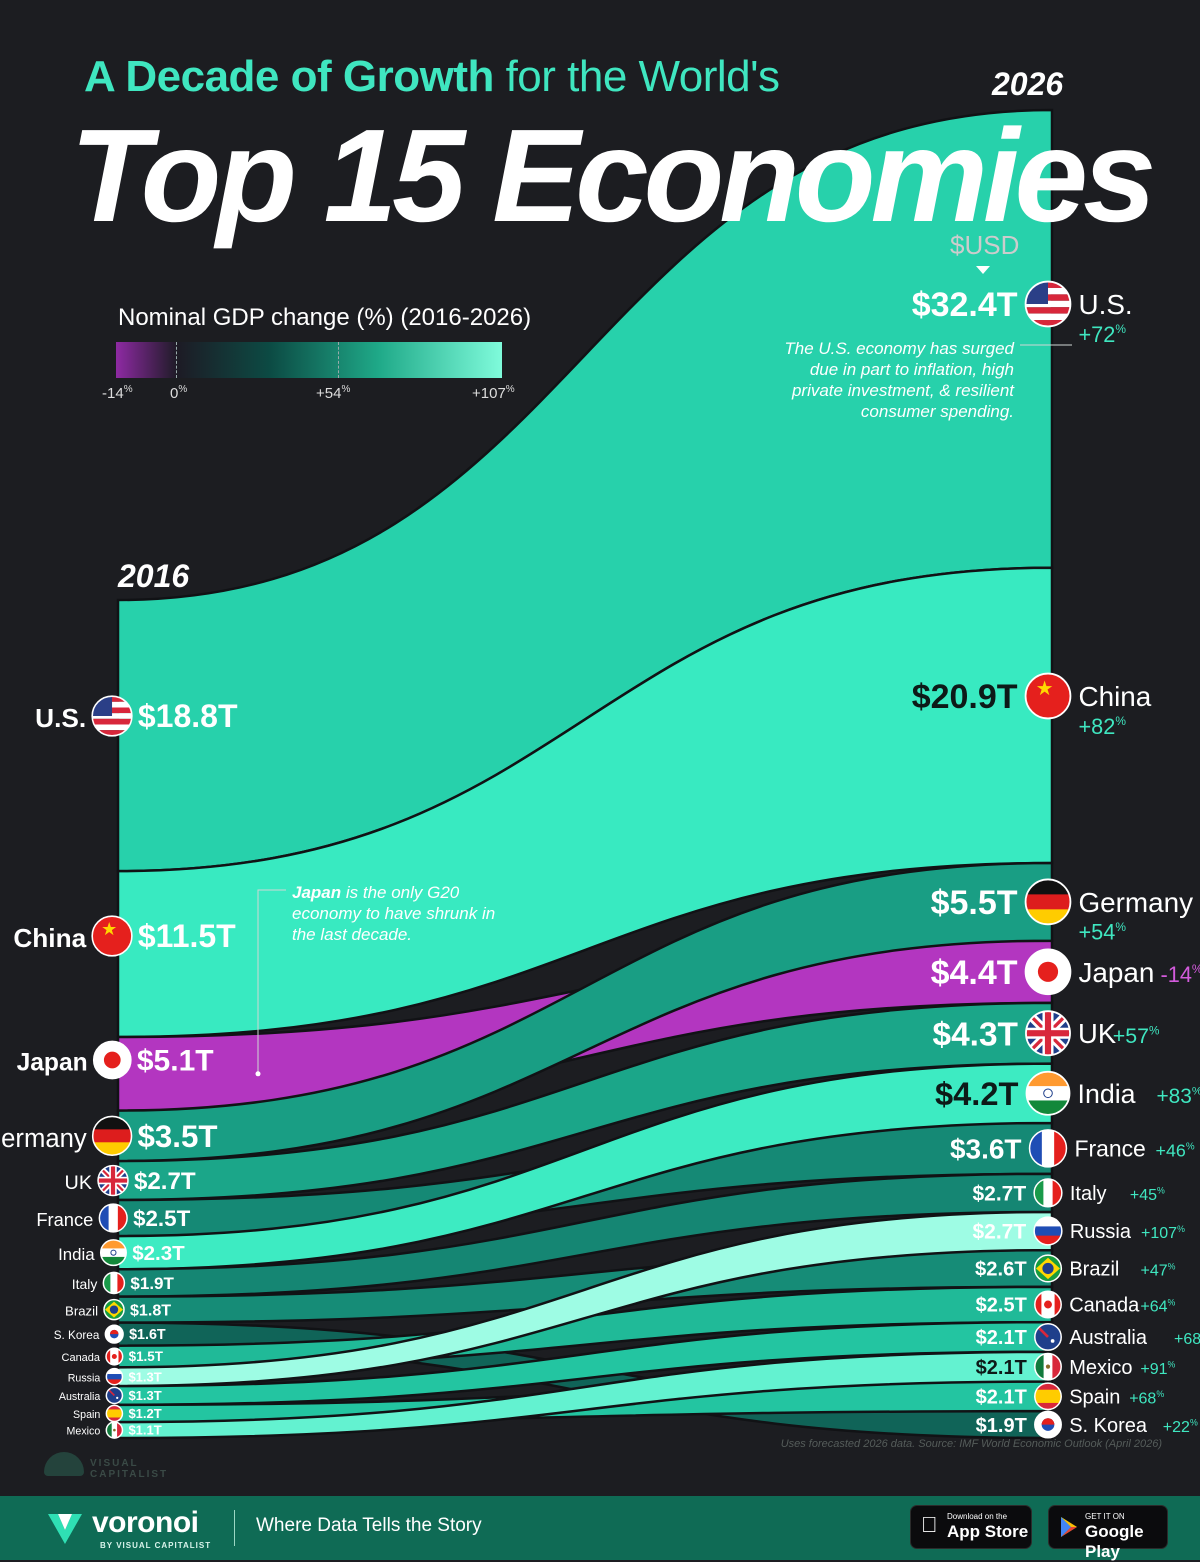  What do you see at coordinates (1163, 1233) in the screenshot?
I see `gdp-change-2026: +107%` at bounding box center [1163, 1233].